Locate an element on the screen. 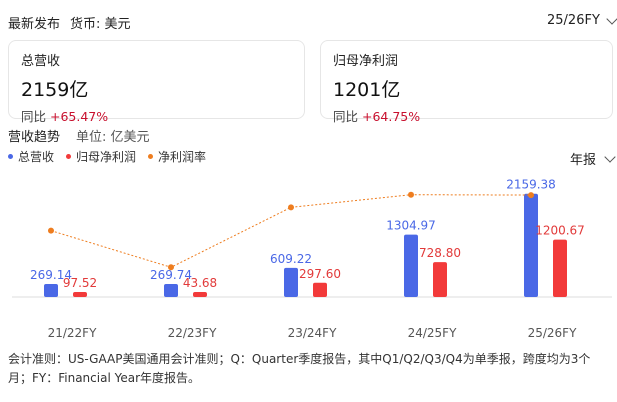 The width and height of the screenshot is (617, 402). x-tick-label: 24/25FY is located at coordinates (432, 333).